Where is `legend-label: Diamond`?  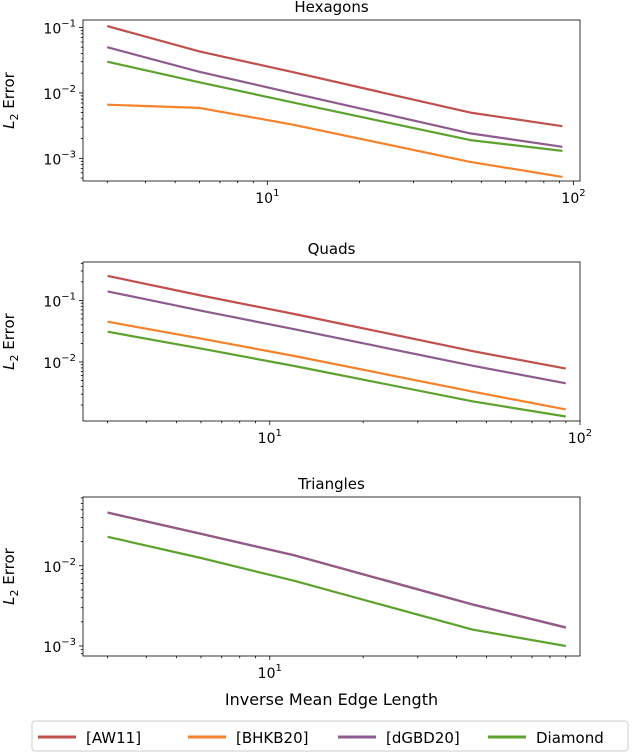 legend-label: Diamond is located at coordinates (570, 738).